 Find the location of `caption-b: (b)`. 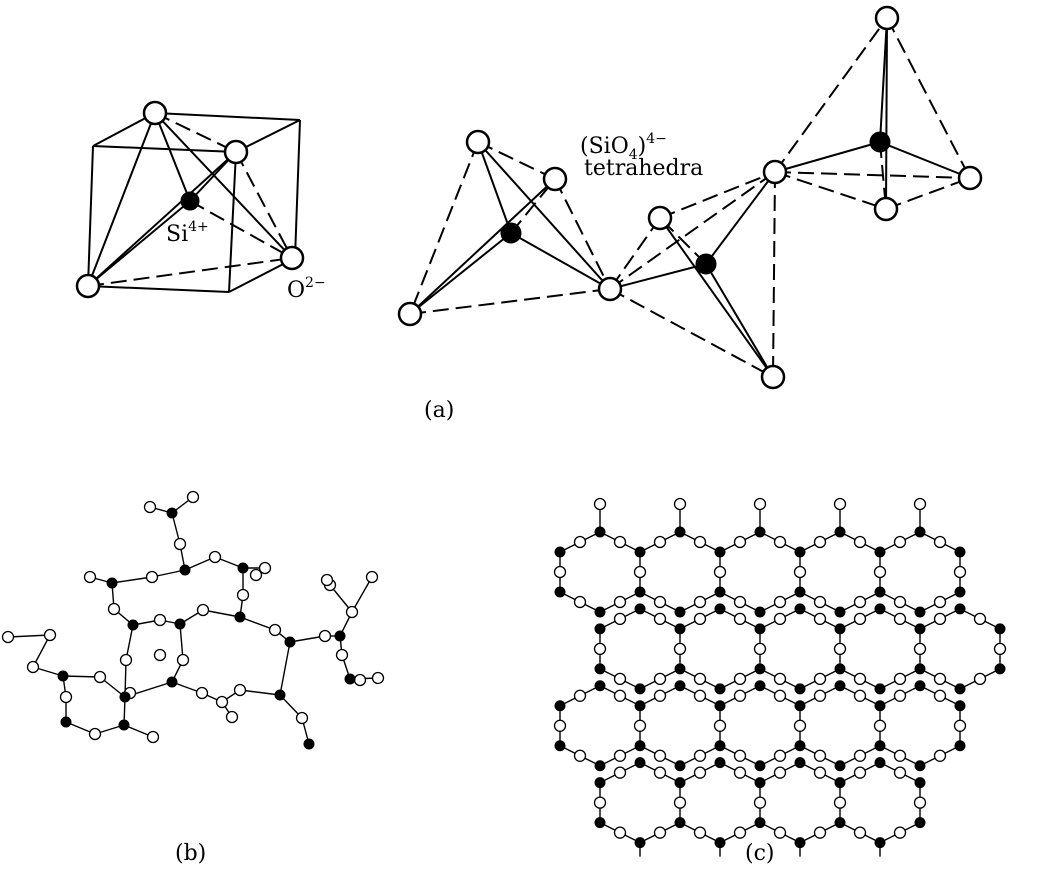

caption-b: (b) is located at coordinates (190, 853).